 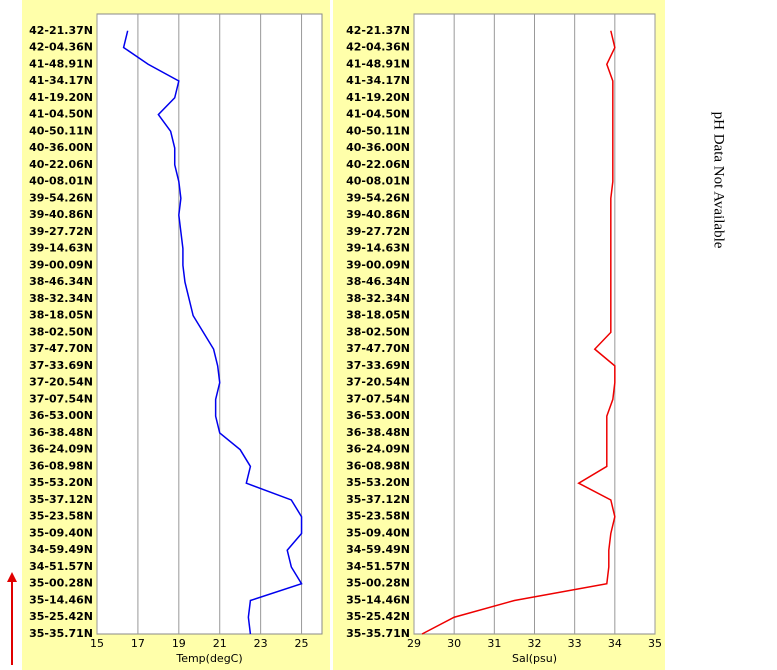 What do you see at coordinates (719, 180) in the screenshot?
I see `message: pH Data Not Available` at bounding box center [719, 180].